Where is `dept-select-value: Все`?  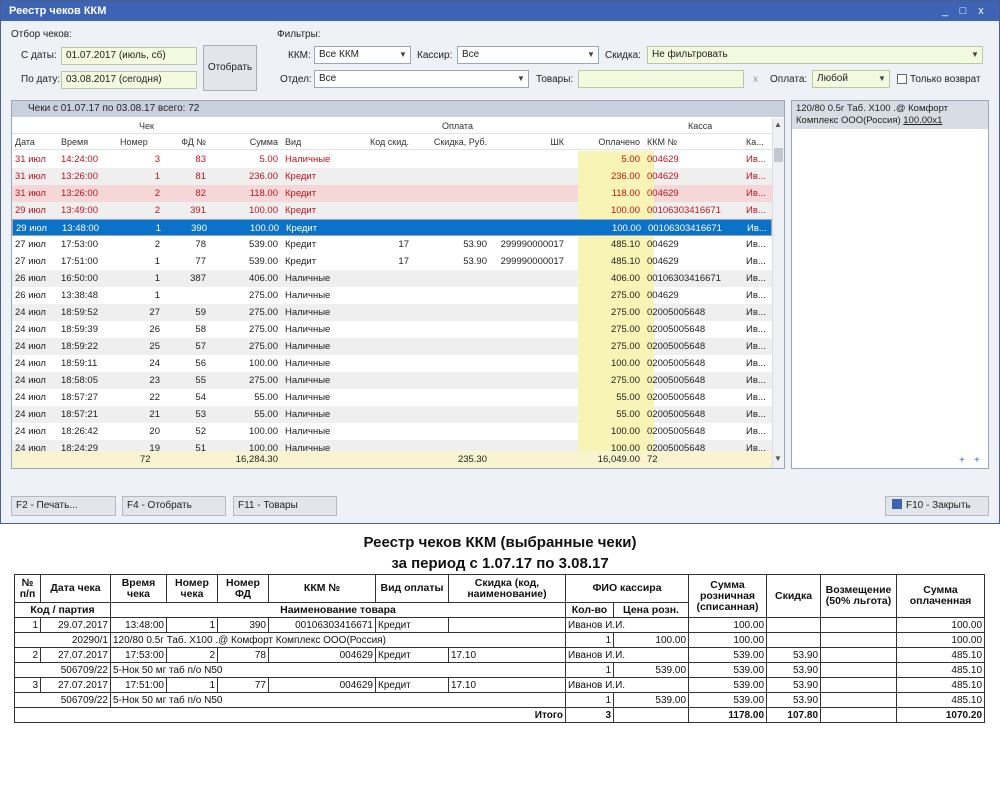
dept-select-value: Все is located at coordinates (328, 78).